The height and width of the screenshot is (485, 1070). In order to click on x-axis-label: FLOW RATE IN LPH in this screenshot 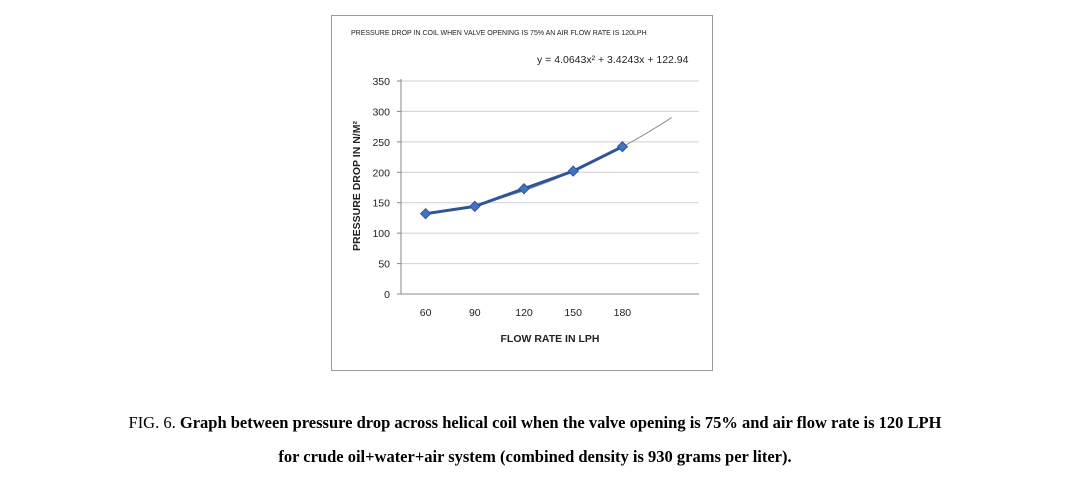, I will do `click(550, 339)`.